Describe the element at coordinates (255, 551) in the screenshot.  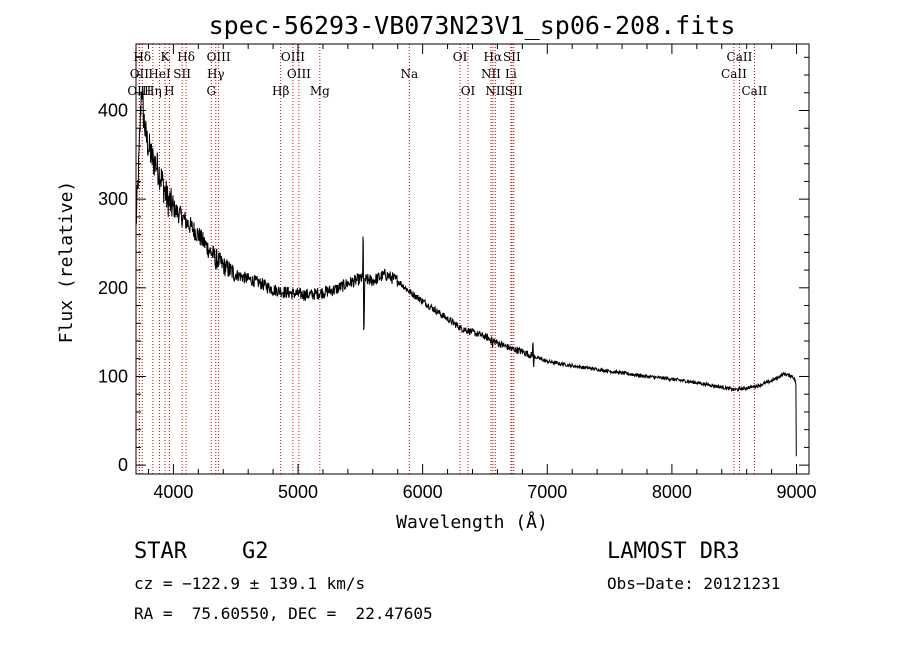
I see `object-subclass: G2` at that location.